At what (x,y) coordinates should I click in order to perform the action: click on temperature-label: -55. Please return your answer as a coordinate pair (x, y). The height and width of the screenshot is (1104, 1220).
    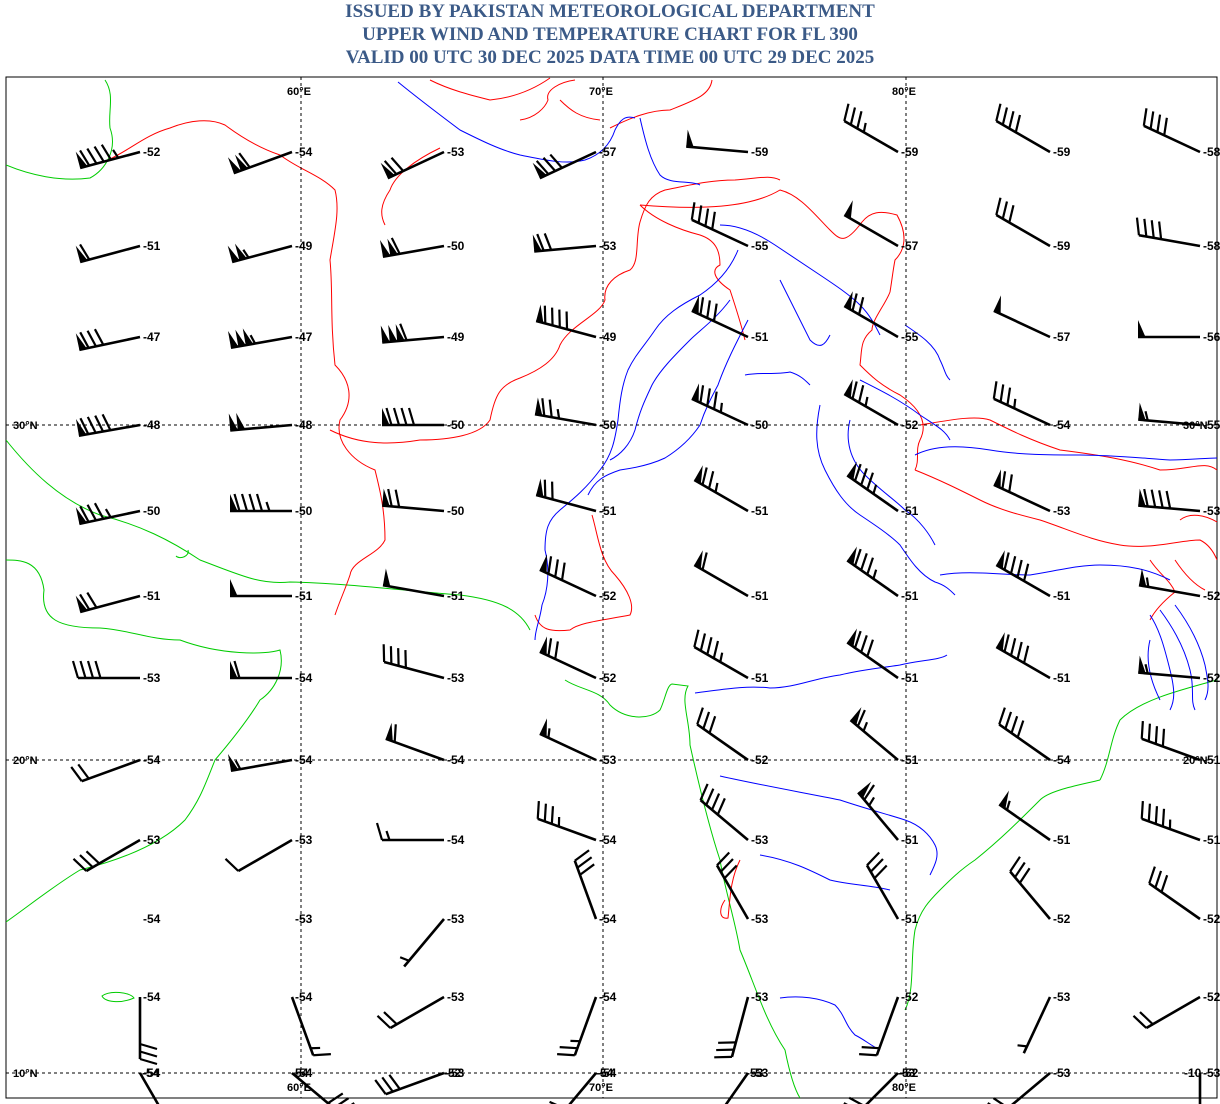
    Looking at the image, I should click on (760, 246).